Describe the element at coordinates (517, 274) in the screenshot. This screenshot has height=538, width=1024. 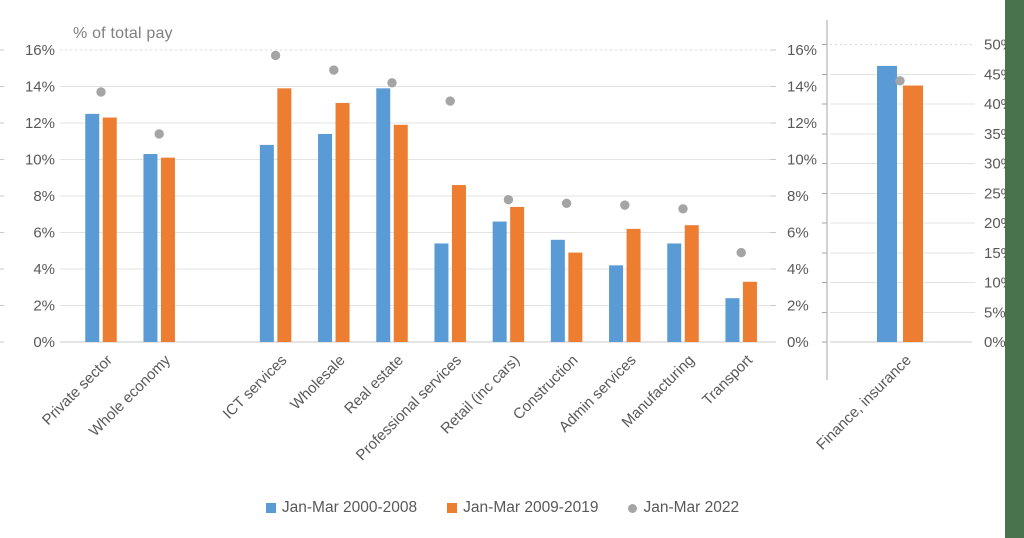
I see `bar-retail-inc-cars-2009-2019` at that location.